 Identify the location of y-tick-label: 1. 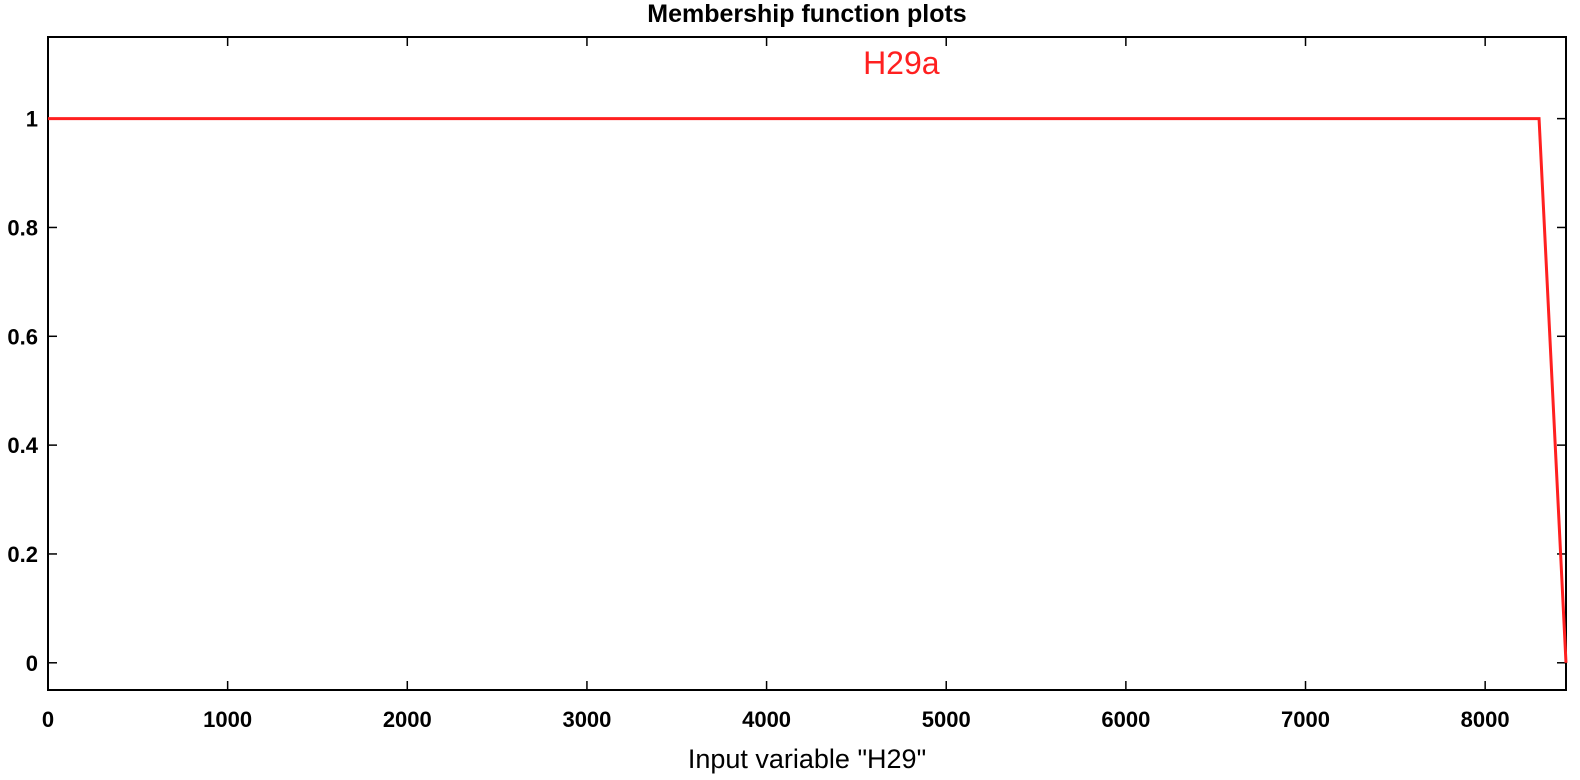
(32, 119).